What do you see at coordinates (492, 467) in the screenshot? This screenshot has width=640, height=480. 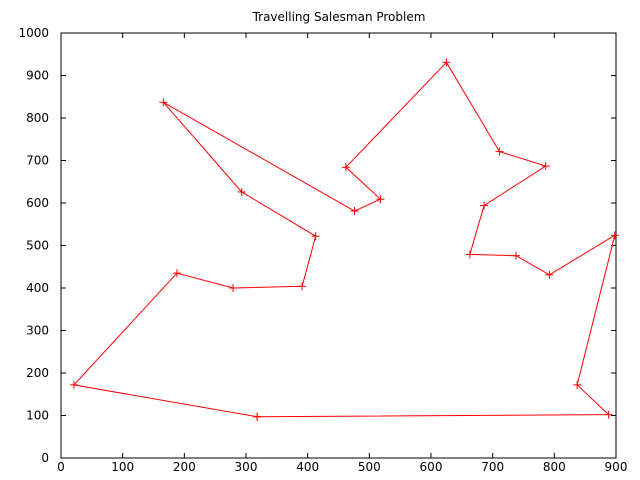 I see `x-tick-label: 700` at bounding box center [492, 467].